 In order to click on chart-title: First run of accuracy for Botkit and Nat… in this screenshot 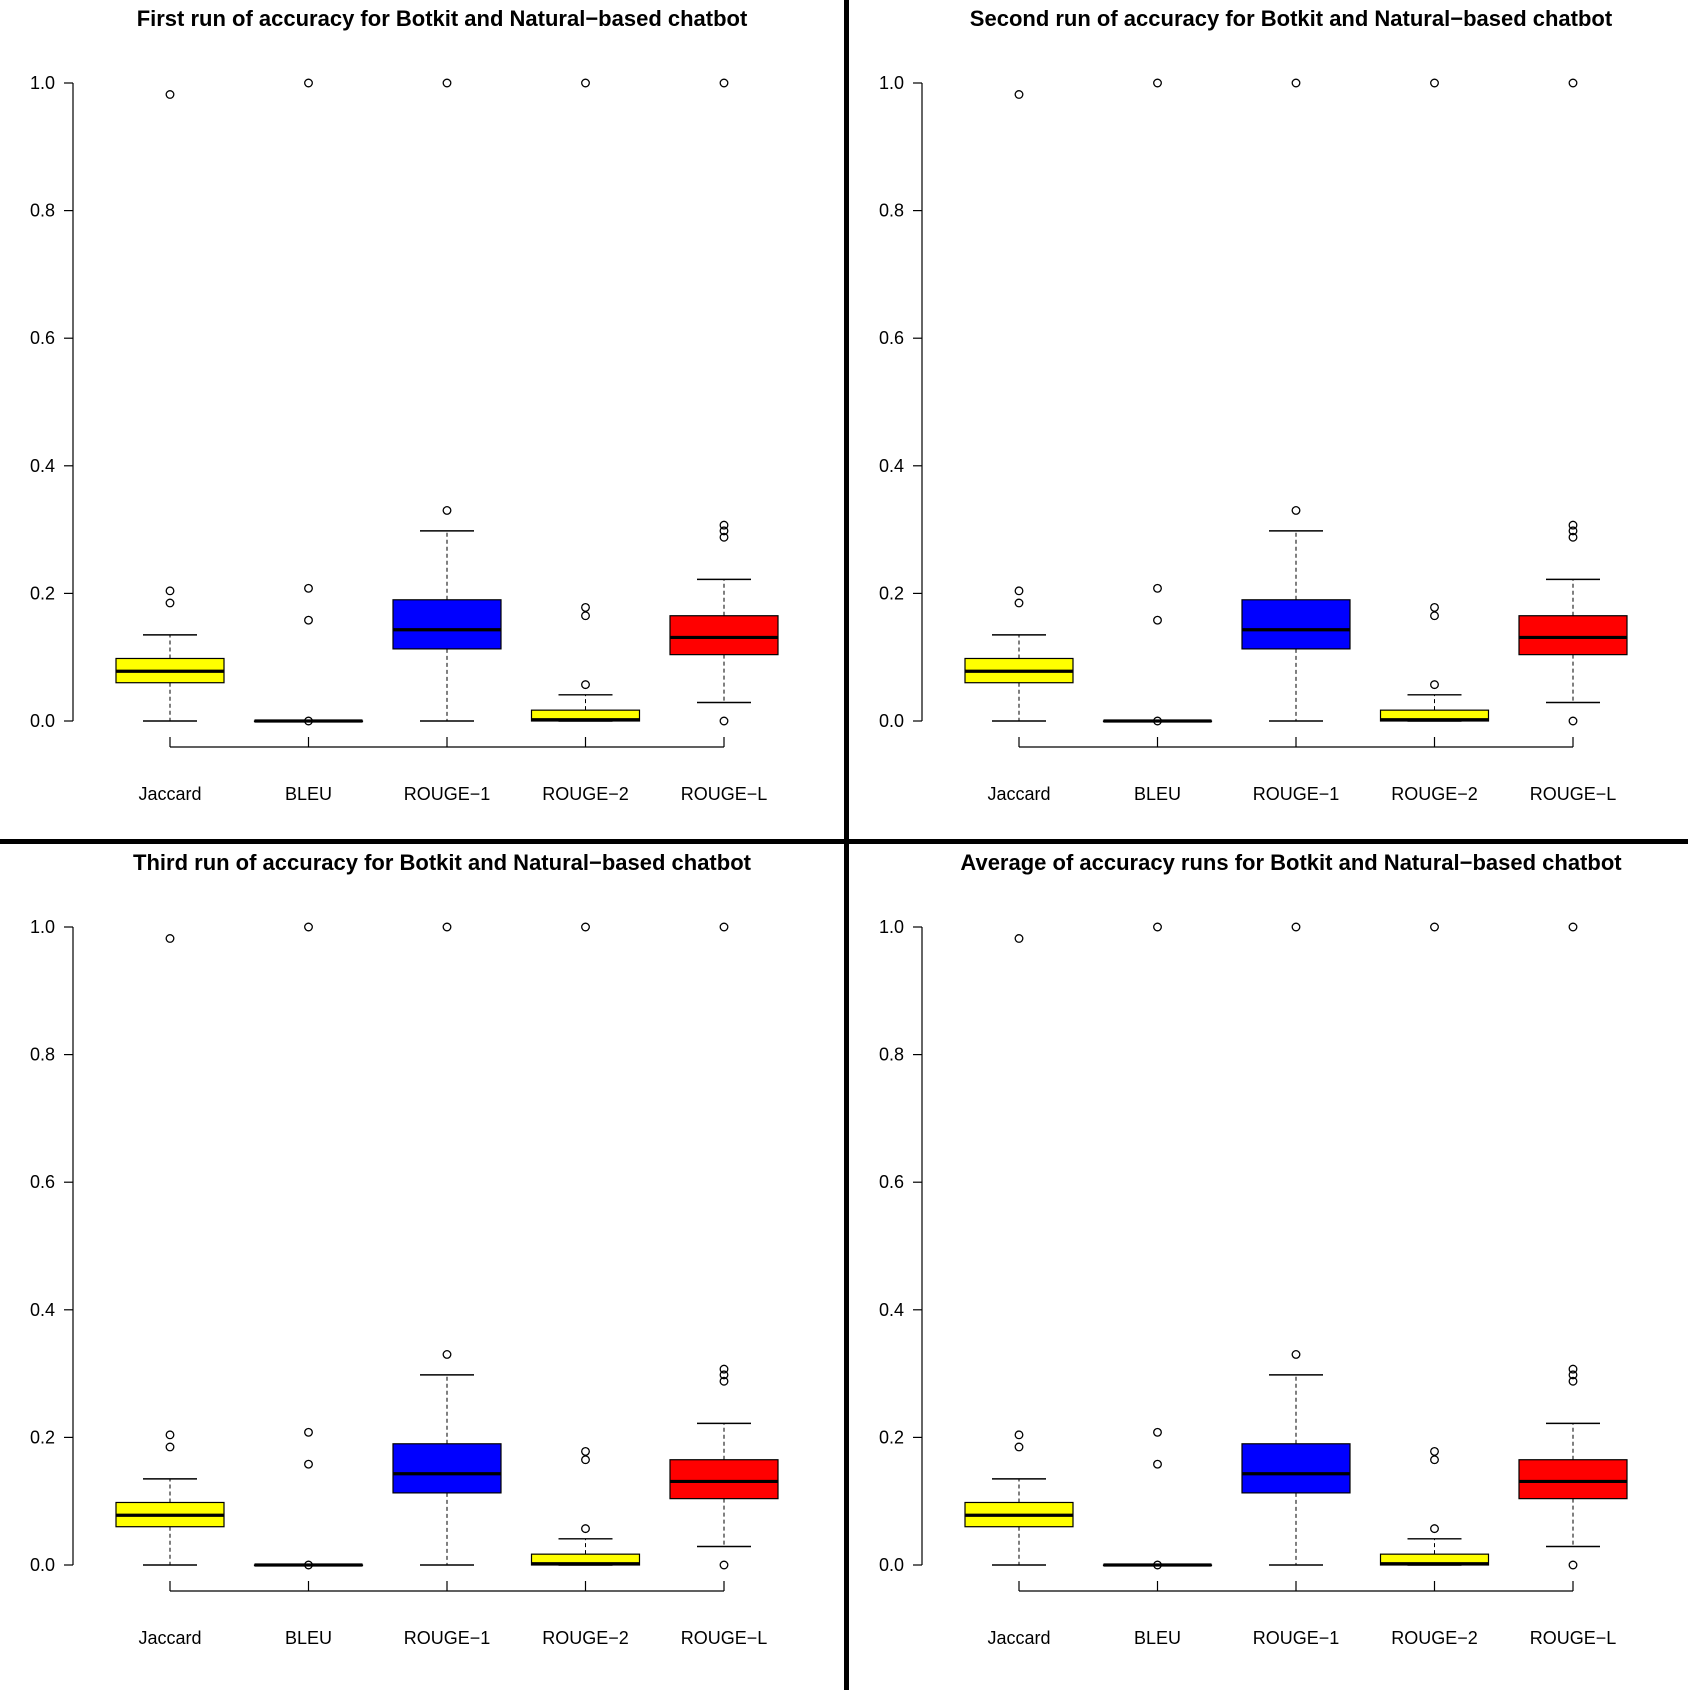, I will do `click(442, 18)`.